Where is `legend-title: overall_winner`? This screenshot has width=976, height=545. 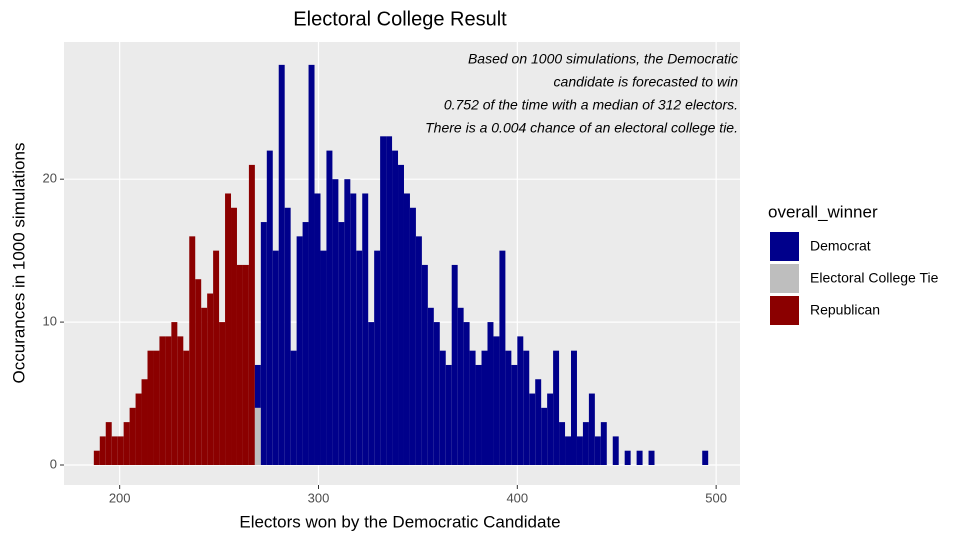
legend-title: overall_winner is located at coordinates (823, 211).